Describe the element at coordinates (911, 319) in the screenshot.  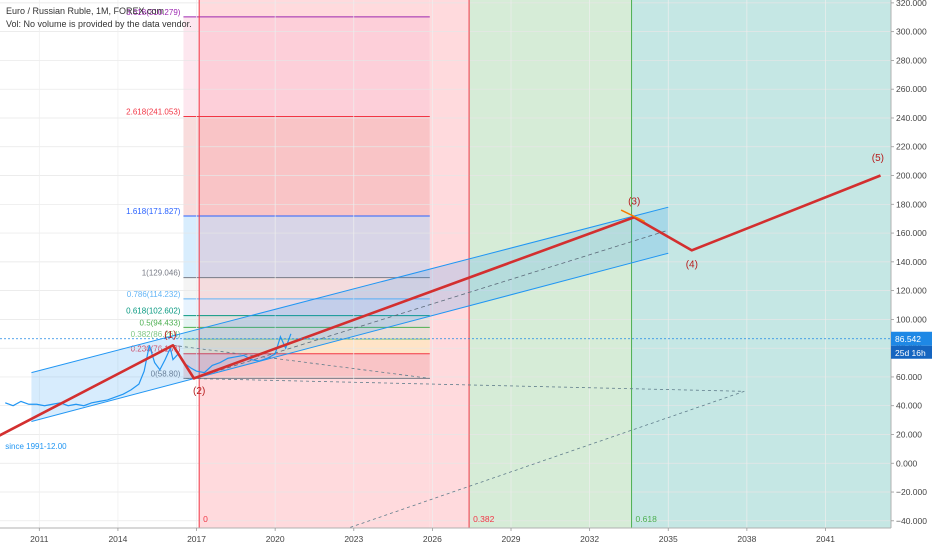
I see `y-tick-label: 100.000` at that location.